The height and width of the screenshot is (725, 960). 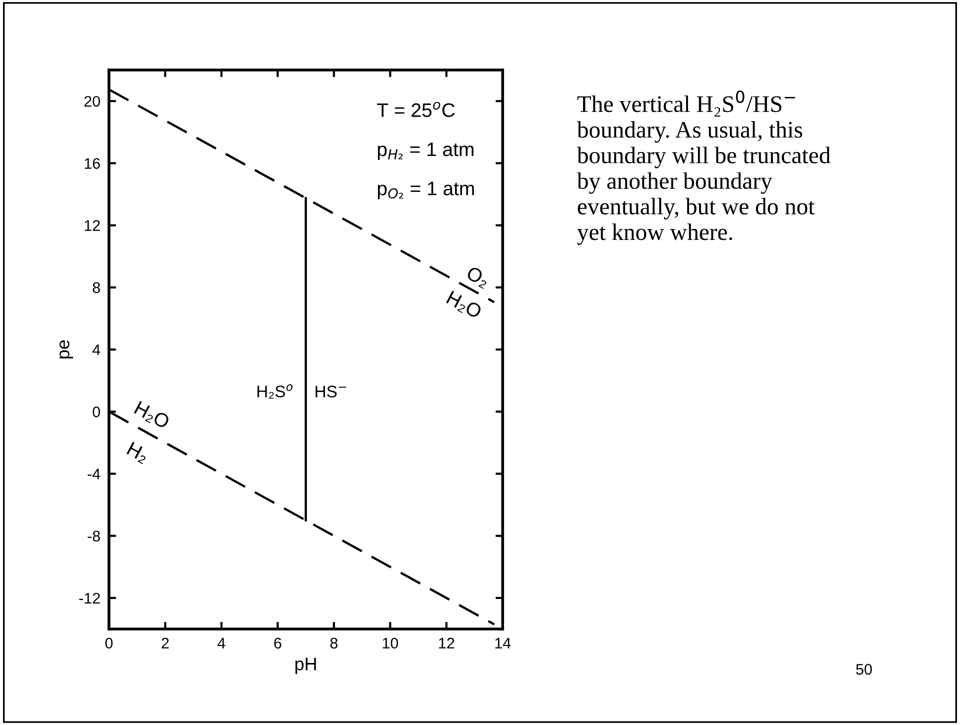 What do you see at coordinates (305, 666) in the screenshot?
I see `x-axis-title: pH` at bounding box center [305, 666].